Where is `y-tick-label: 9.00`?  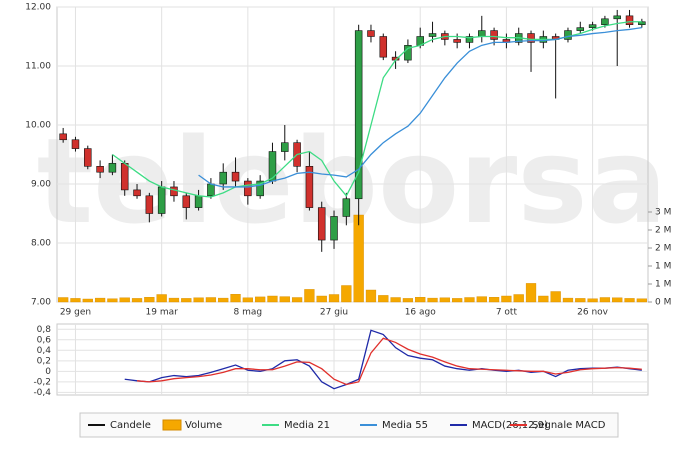
y-tick-label: 9.00 is located at coordinates (41, 185).